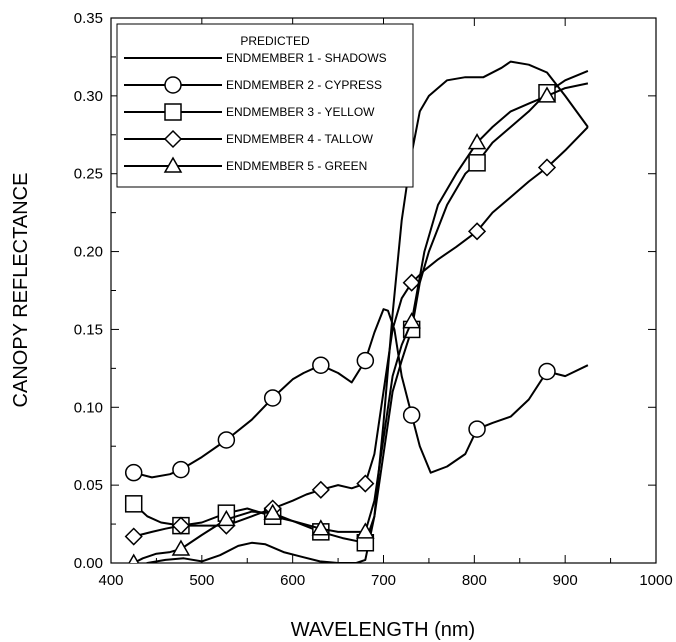 The height and width of the screenshot is (642, 676). Describe the element at coordinates (88, 18) in the screenshot. I see `y-tick-label: 0.35` at that location.